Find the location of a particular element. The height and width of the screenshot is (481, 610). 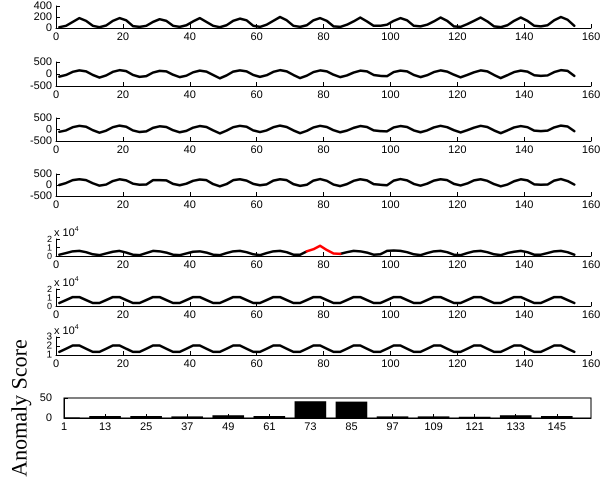

x-tick-label: 73 is located at coordinates (310, 427).